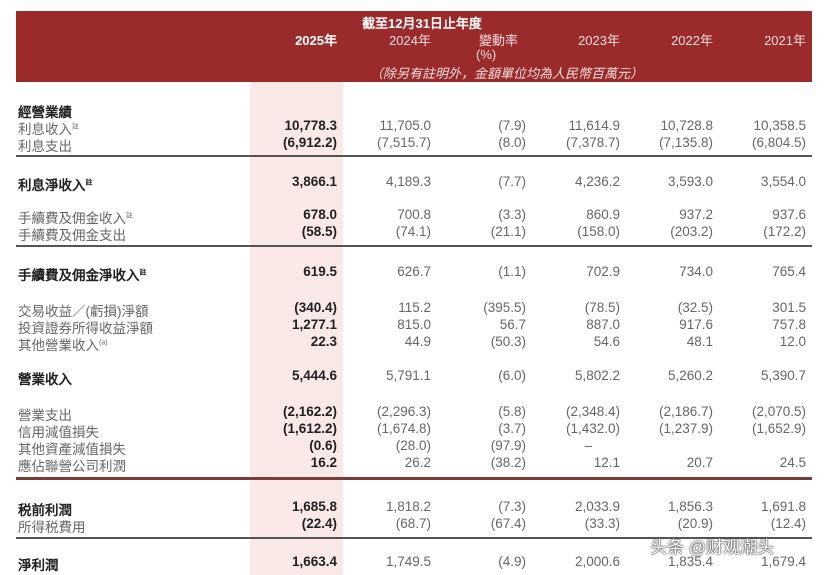 The height and width of the screenshot is (575, 830). Describe the element at coordinates (512, 561) in the screenshot. I see `table-cell: (4.9)` at that location.